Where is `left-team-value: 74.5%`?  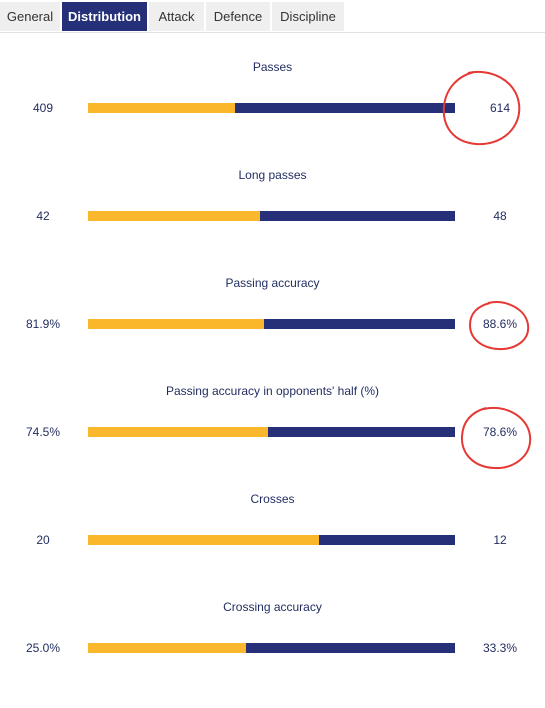
left-team-value: 74.5% is located at coordinates (43, 432).